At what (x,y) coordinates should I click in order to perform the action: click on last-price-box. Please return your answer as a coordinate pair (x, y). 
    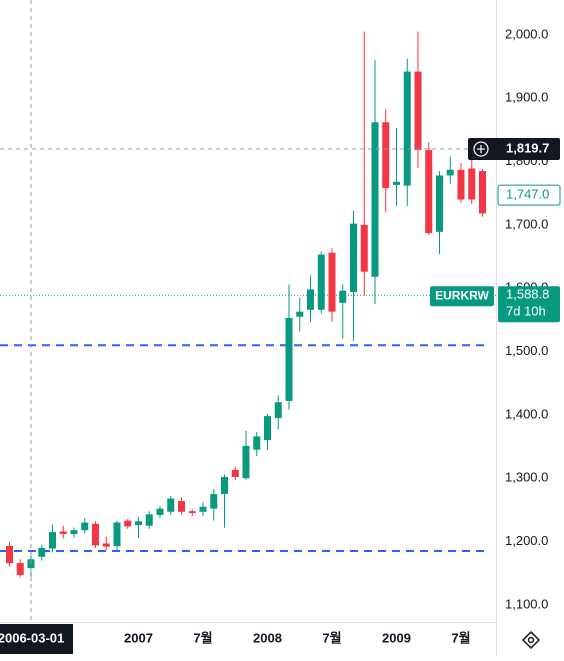
    Looking at the image, I should click on (529, 195).